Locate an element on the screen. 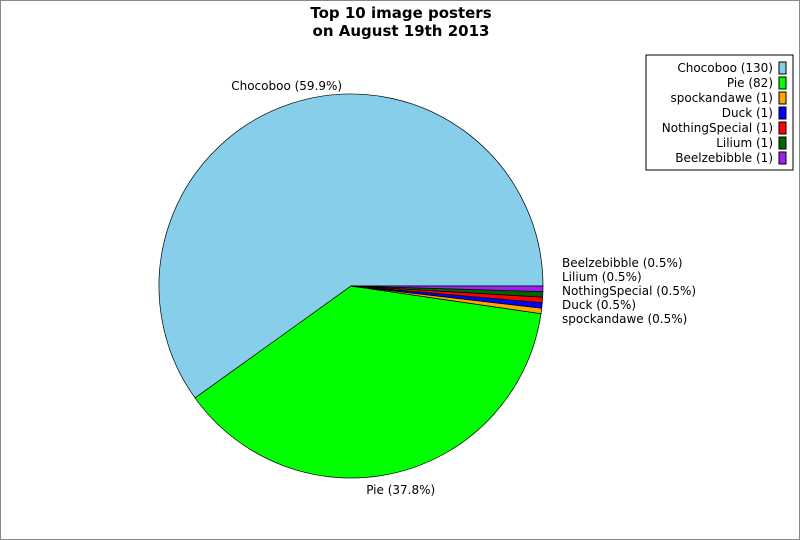 The height and width of the screenshot is (540, 800). pie-slice-beelzebibble is located at coordinates (447, 288).